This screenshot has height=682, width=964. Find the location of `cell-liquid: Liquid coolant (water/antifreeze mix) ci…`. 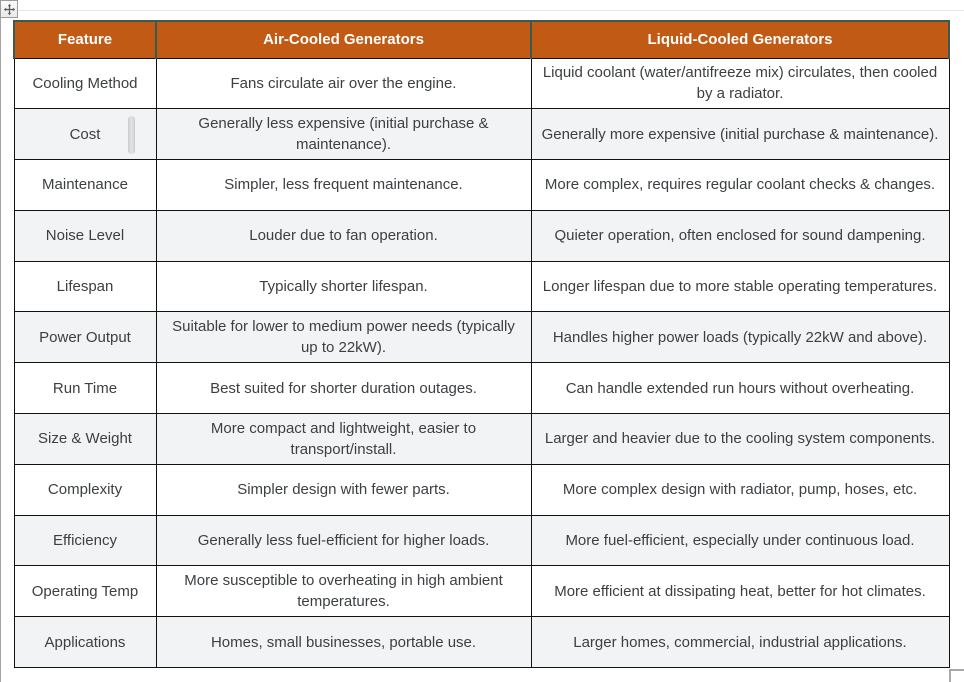

cell-liquid: Liquid coolant (water/antifreeze mix) ci… is located at coordinates (740, 83).